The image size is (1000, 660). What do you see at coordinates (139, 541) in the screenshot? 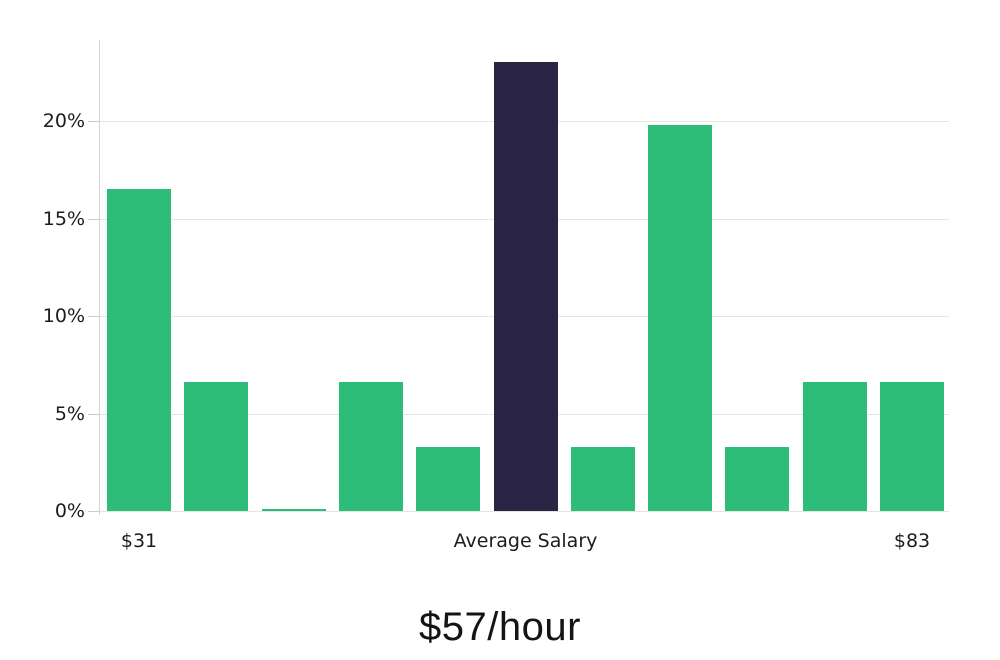
I see `x-tick-label: $31` at bounding box center [139, 541].